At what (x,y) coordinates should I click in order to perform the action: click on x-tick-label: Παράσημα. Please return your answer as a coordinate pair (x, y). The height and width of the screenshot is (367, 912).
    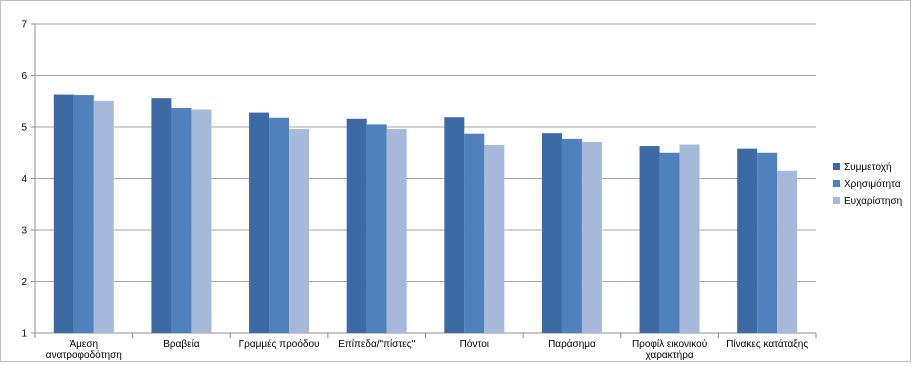
    Looking at the image, I should click on (572, 344).